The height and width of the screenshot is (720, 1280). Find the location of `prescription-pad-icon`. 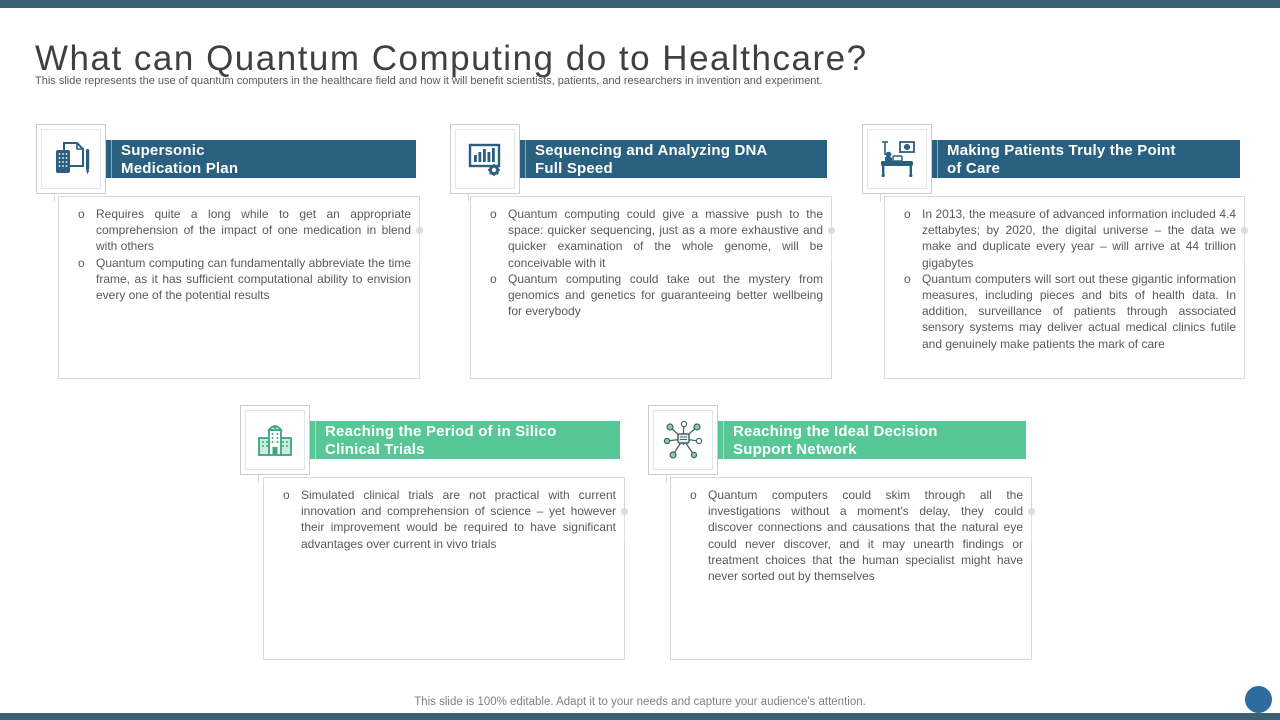

prescription-pad-icon is located at coordinates (73, 158).